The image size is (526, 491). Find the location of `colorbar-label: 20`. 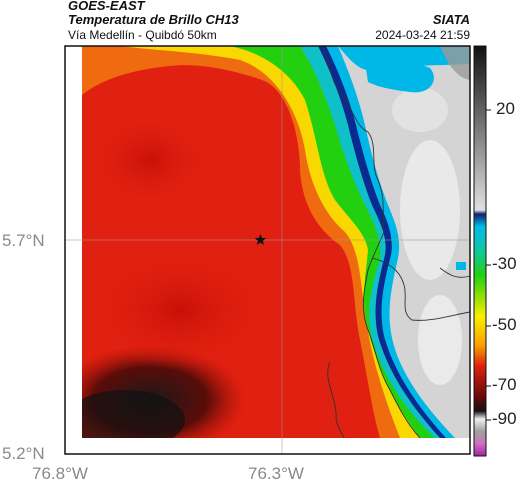

colorbar-label: 20 is located at coordinates (505, 108).